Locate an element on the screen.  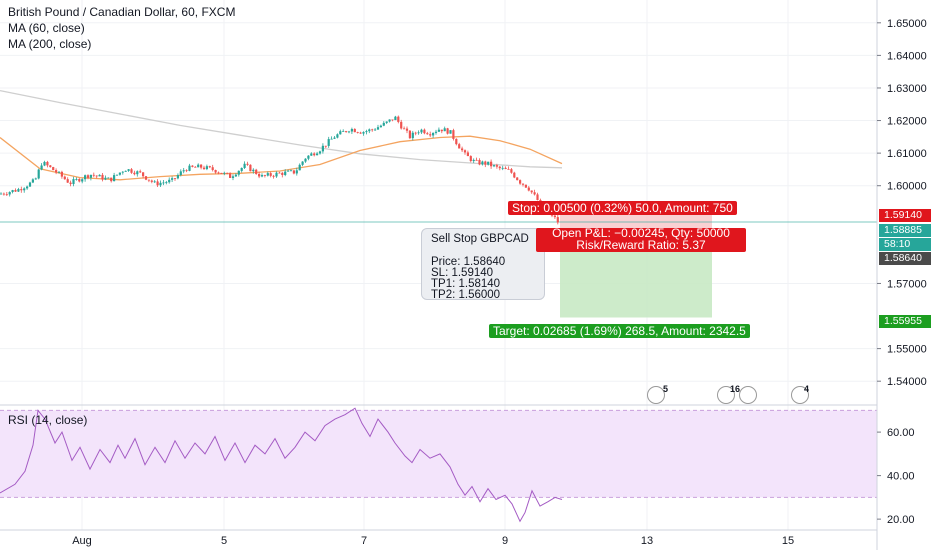
ca-flag-icon is located at coordinates (748, 395).